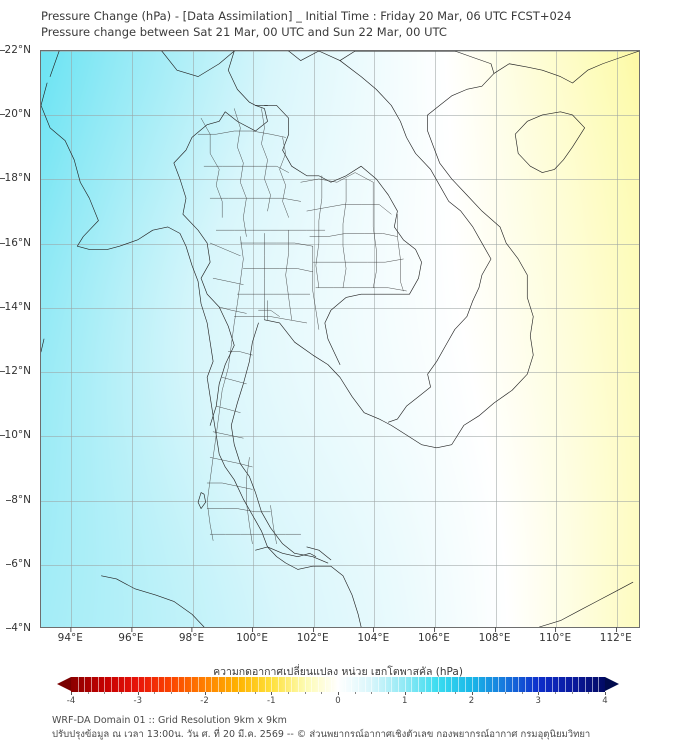 This screenshot has height=756, width=676. Describe the element at coordinates (15, 178) in the screenshot. I see `y-axis-tick-label: 18°N` at that location.